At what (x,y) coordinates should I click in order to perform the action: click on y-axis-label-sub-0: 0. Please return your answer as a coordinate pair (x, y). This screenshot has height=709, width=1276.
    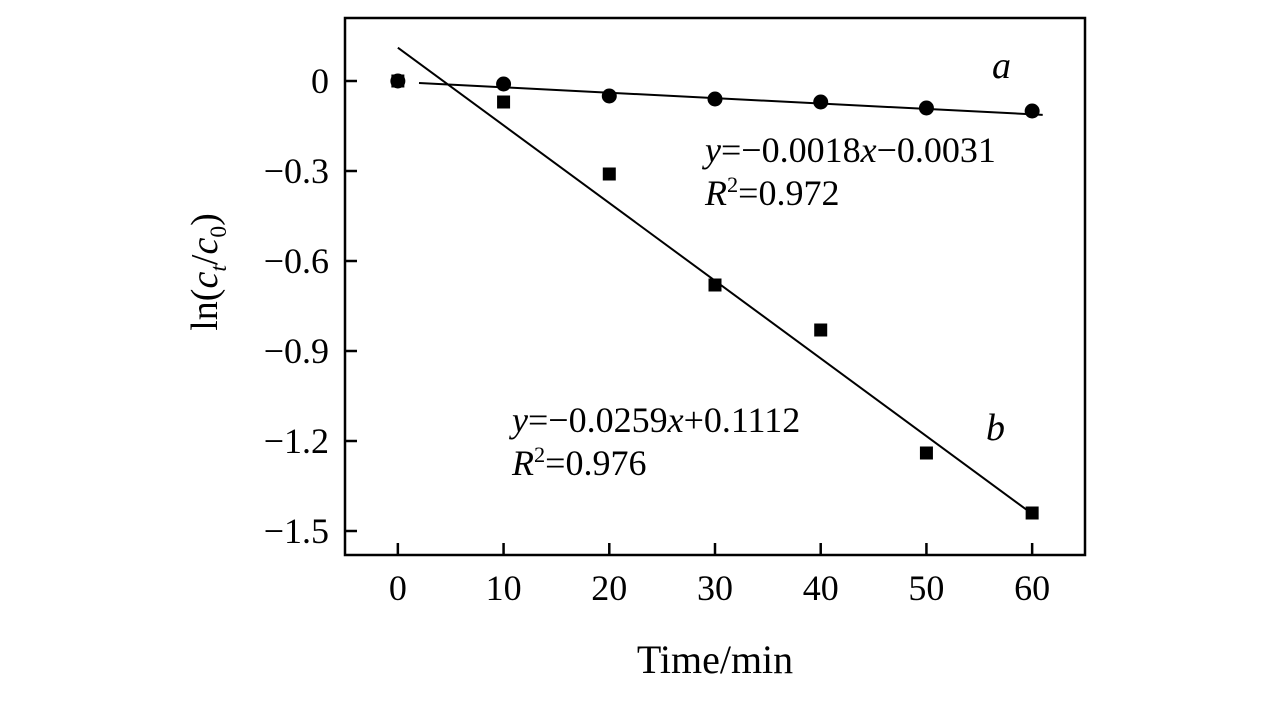
    Looking at the image, I should click on (218, 231).